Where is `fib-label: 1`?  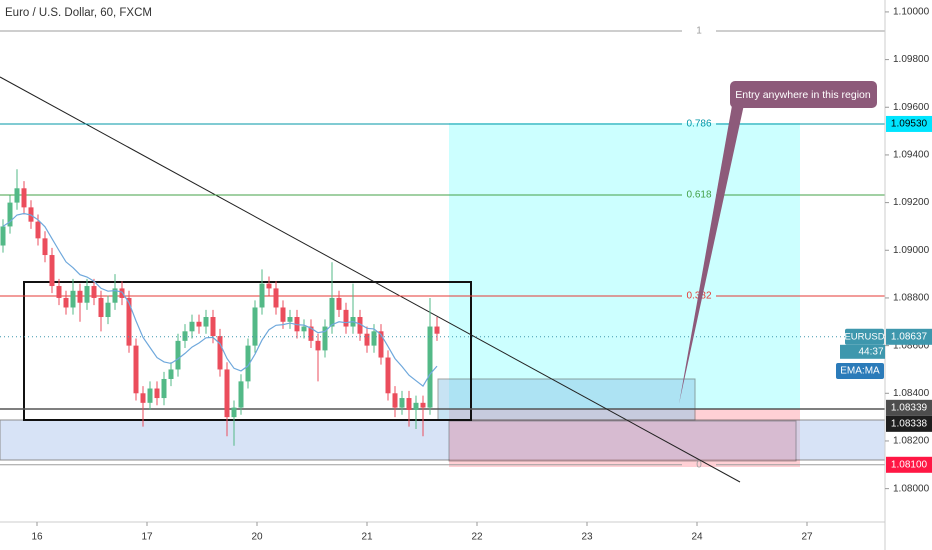 fib-label: 1 is located at coordinates (699, 31).